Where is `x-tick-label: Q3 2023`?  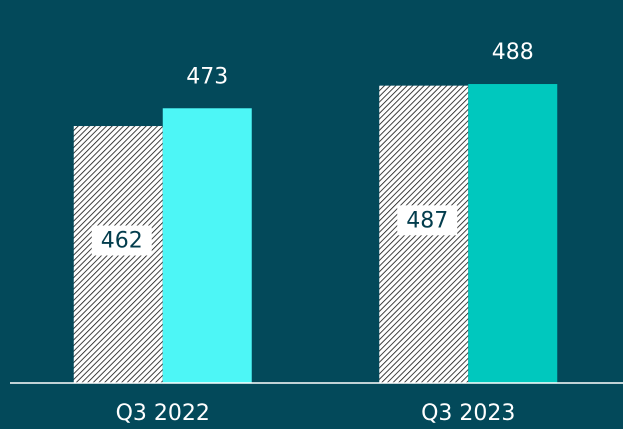
x-tick-label: Q3 2023 is located at coordinates (468, 413).